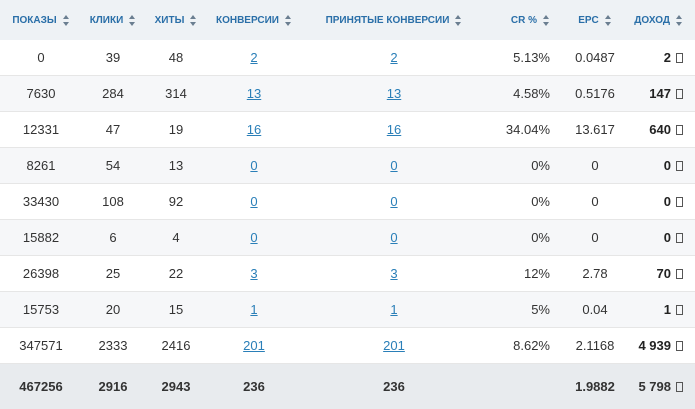 The height and width of the screenshot is (409, 695). Describe the element at coordinates (662, 237) in the screenshot. I see `income-cell: 0` at that location.